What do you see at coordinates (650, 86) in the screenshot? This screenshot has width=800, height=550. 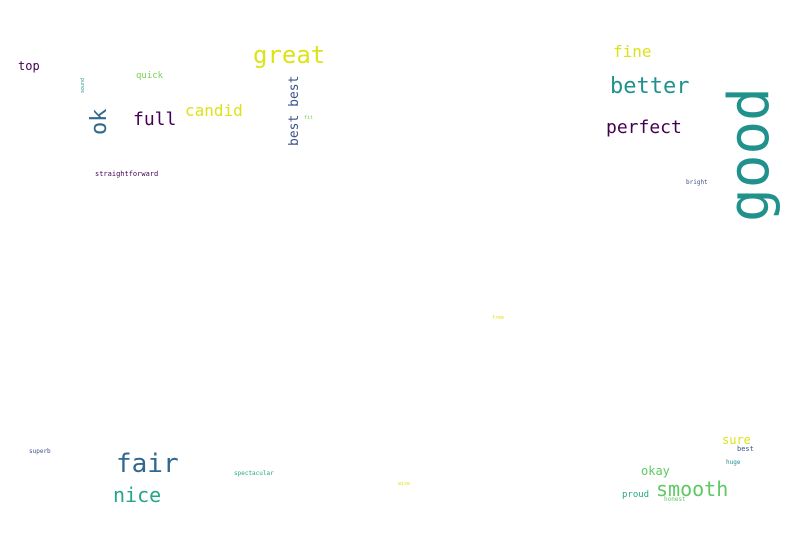 I see `word-better: better` at bounding box center [650, 86].